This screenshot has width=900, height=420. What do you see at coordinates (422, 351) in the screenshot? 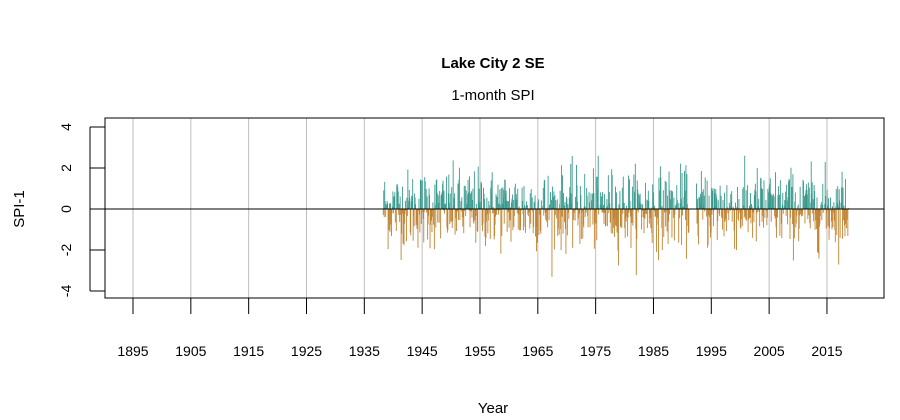
I see `x-tick-label: 1945` at bounding box center [422, 351].